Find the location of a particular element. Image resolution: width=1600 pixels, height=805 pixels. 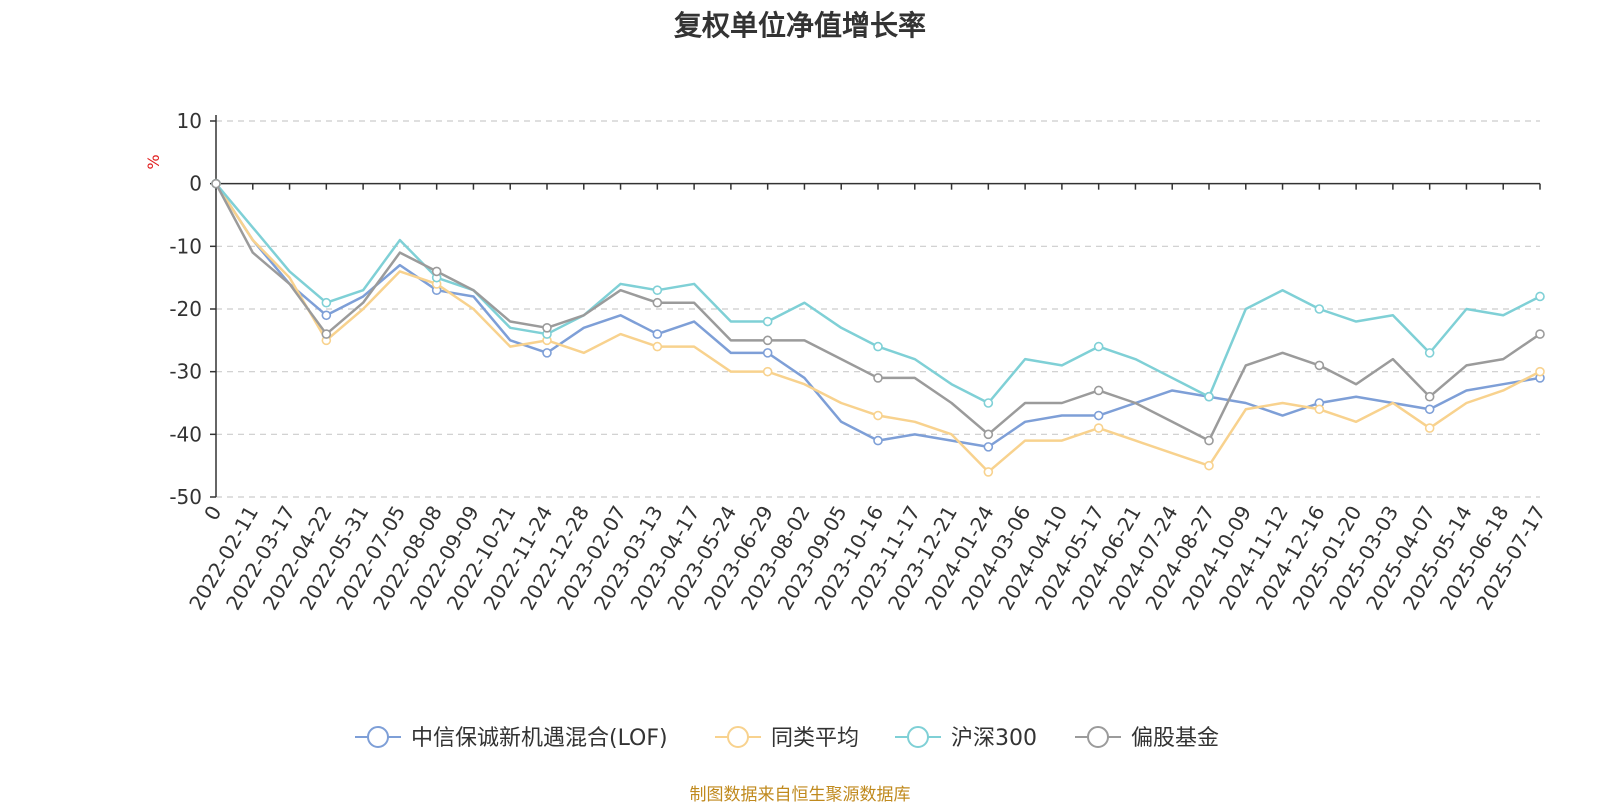

y-tick-label: -10 is located at coordinates (185, 246).